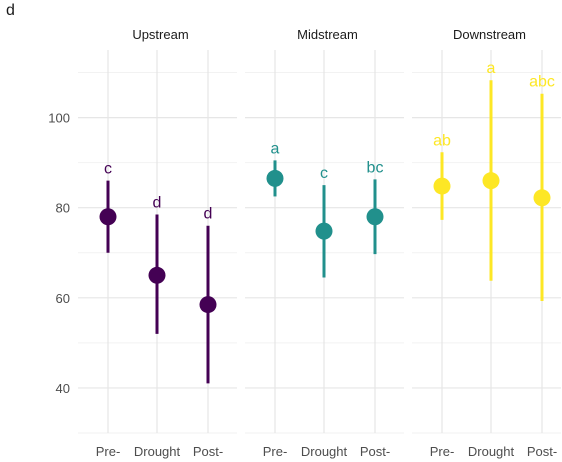 The width and height of the screenshot is (562, 462). What do you see at coordinates (491, 68) in the screenshot?
I see `significance-label-downstream: a` at bounding box center [491, 68].